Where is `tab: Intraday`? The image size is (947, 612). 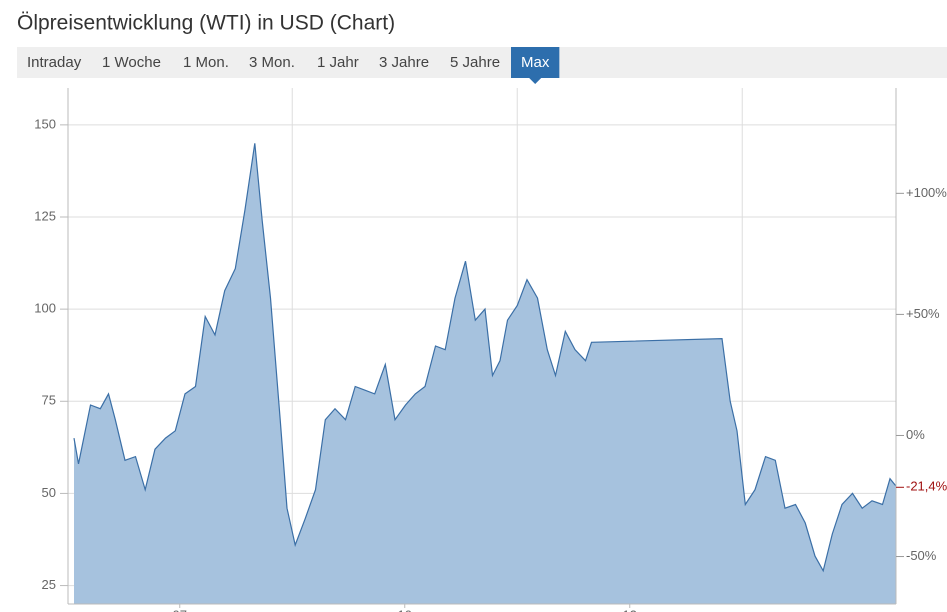 tab: Intraday is located at coordinates (54, 62).